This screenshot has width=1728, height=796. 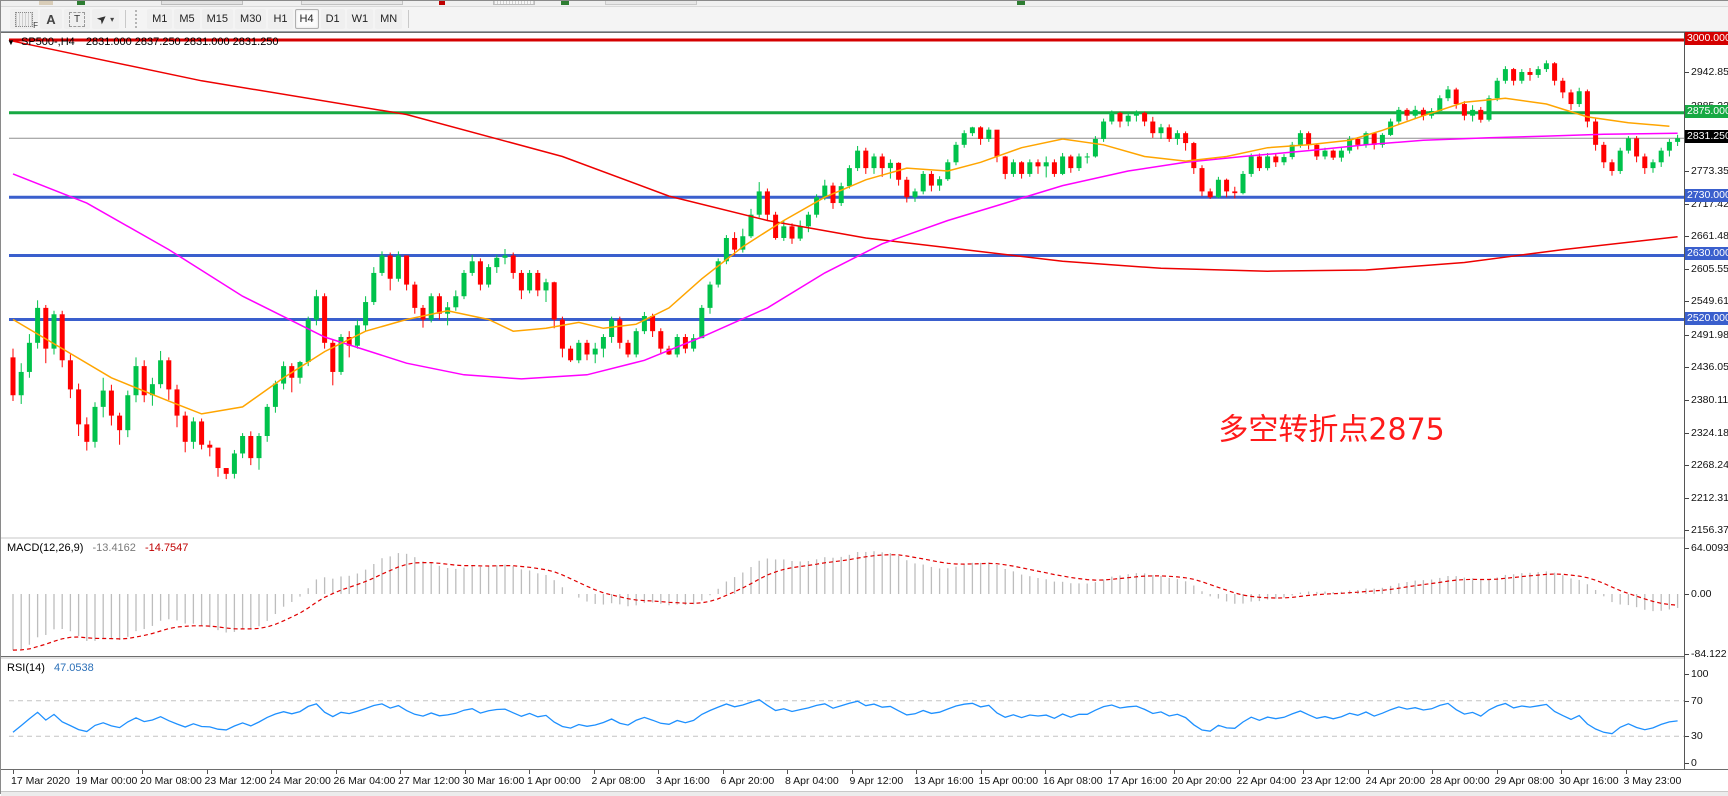 What do you see at coordinates (429, 781) in the screenshot?
I see `time-tick-label: 27 Mar 12:00` at bounding box center [429, 781].